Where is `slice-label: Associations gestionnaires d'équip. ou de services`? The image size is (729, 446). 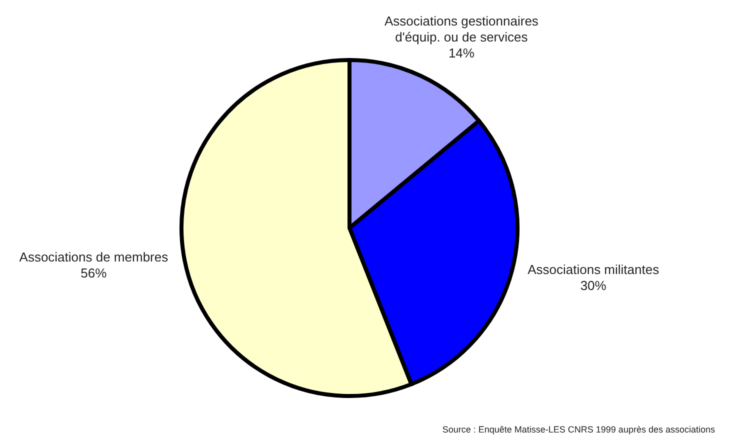
slice-label: Associations gestionnaires d'équip. ou de services is located at coordinates (461, 29).